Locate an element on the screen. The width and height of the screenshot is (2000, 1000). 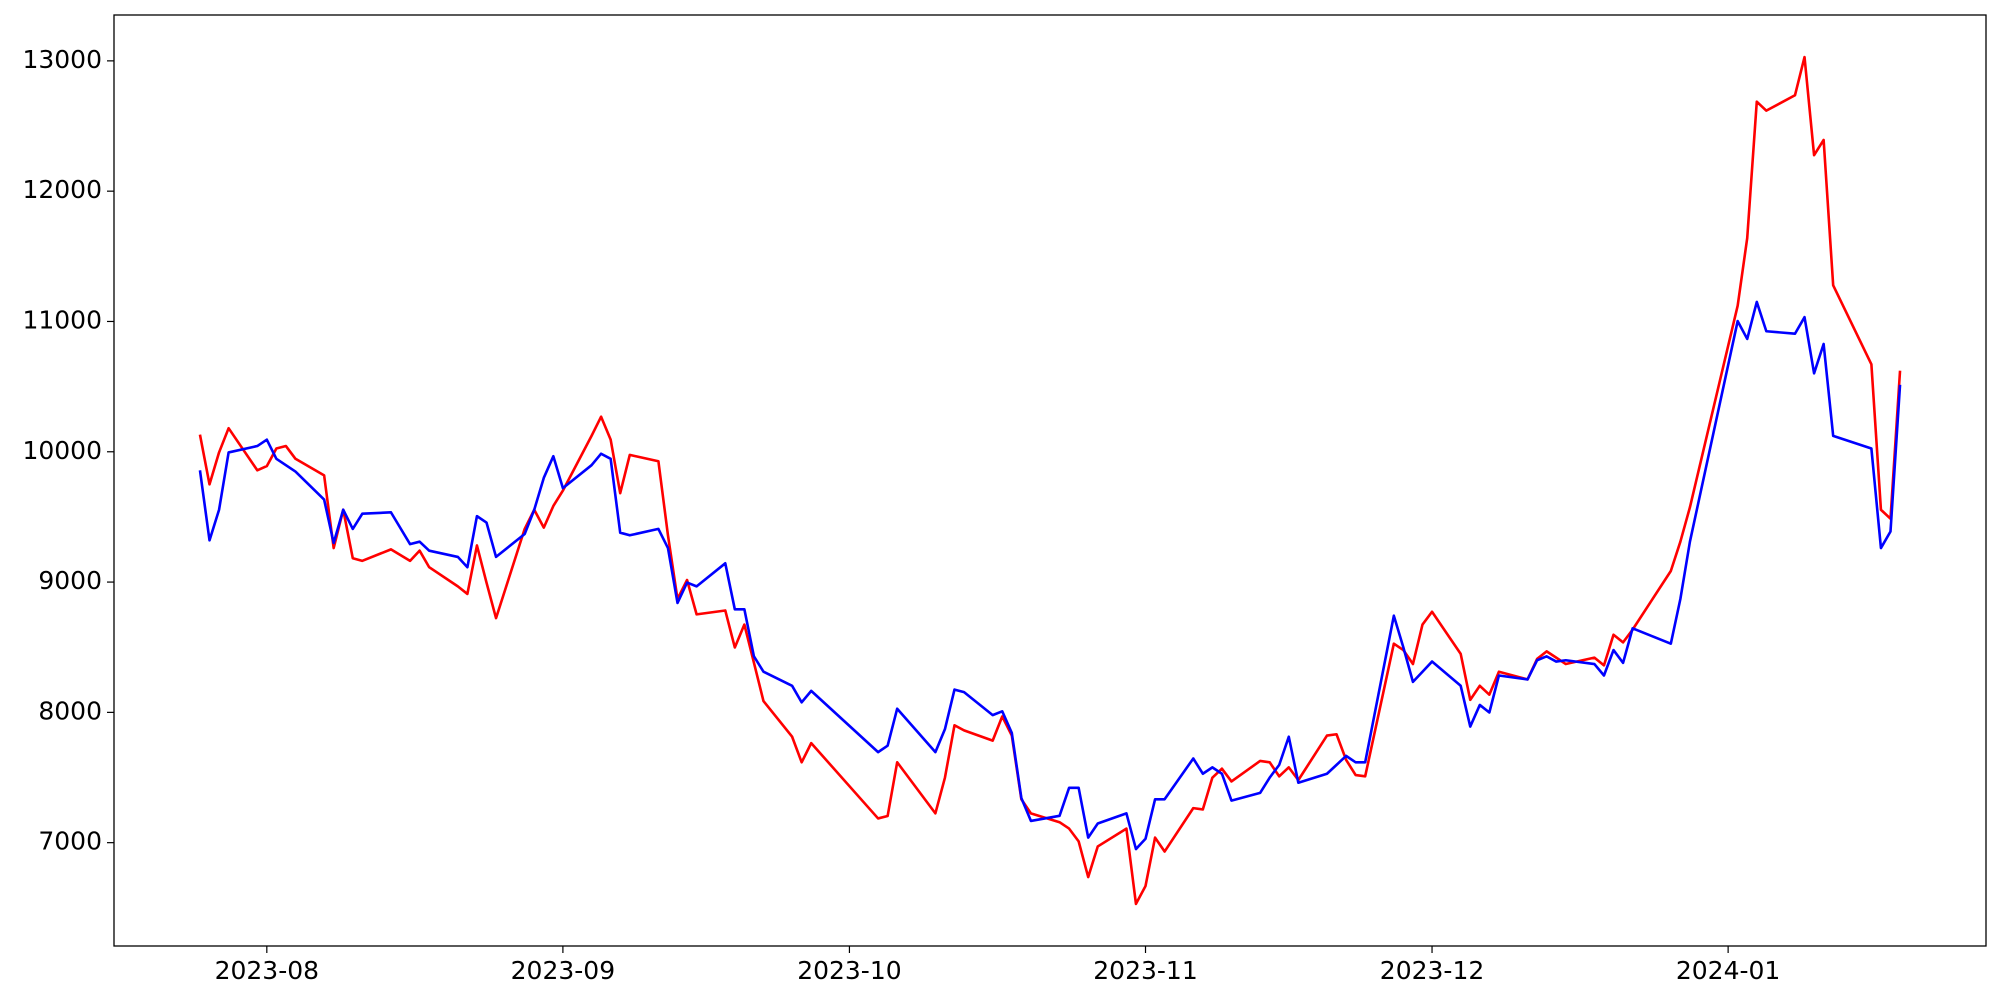
y-tick-label: 7000 is located at coordinates (70, 841).